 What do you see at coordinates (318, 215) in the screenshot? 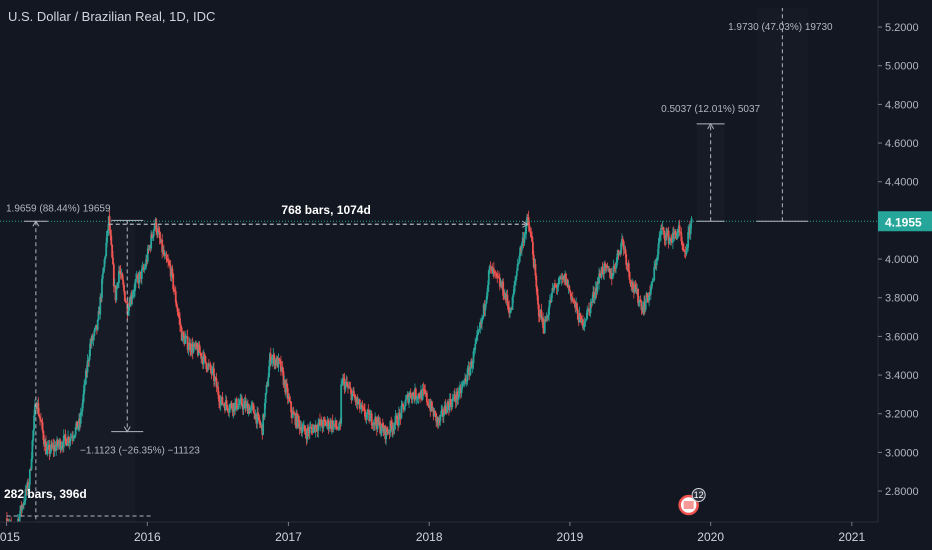
I see `measure-768-bars: 768 bars, 1074d` at bounding box center [318, 215].